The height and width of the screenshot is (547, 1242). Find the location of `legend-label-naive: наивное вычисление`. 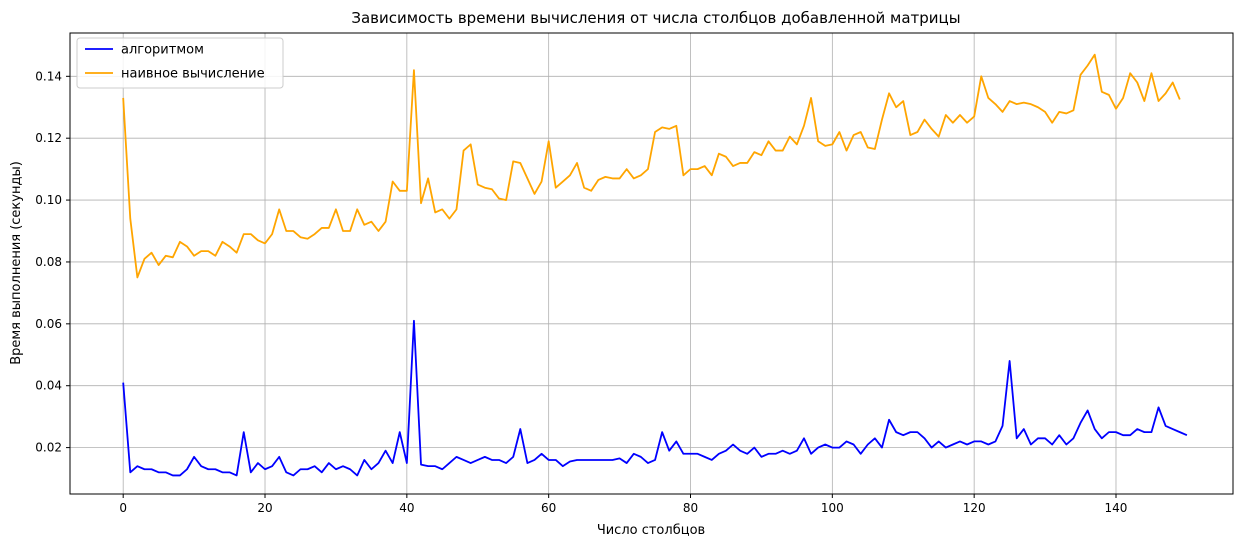

legend-label-naive: наивное вычисление is located at coordinates (193, 74).